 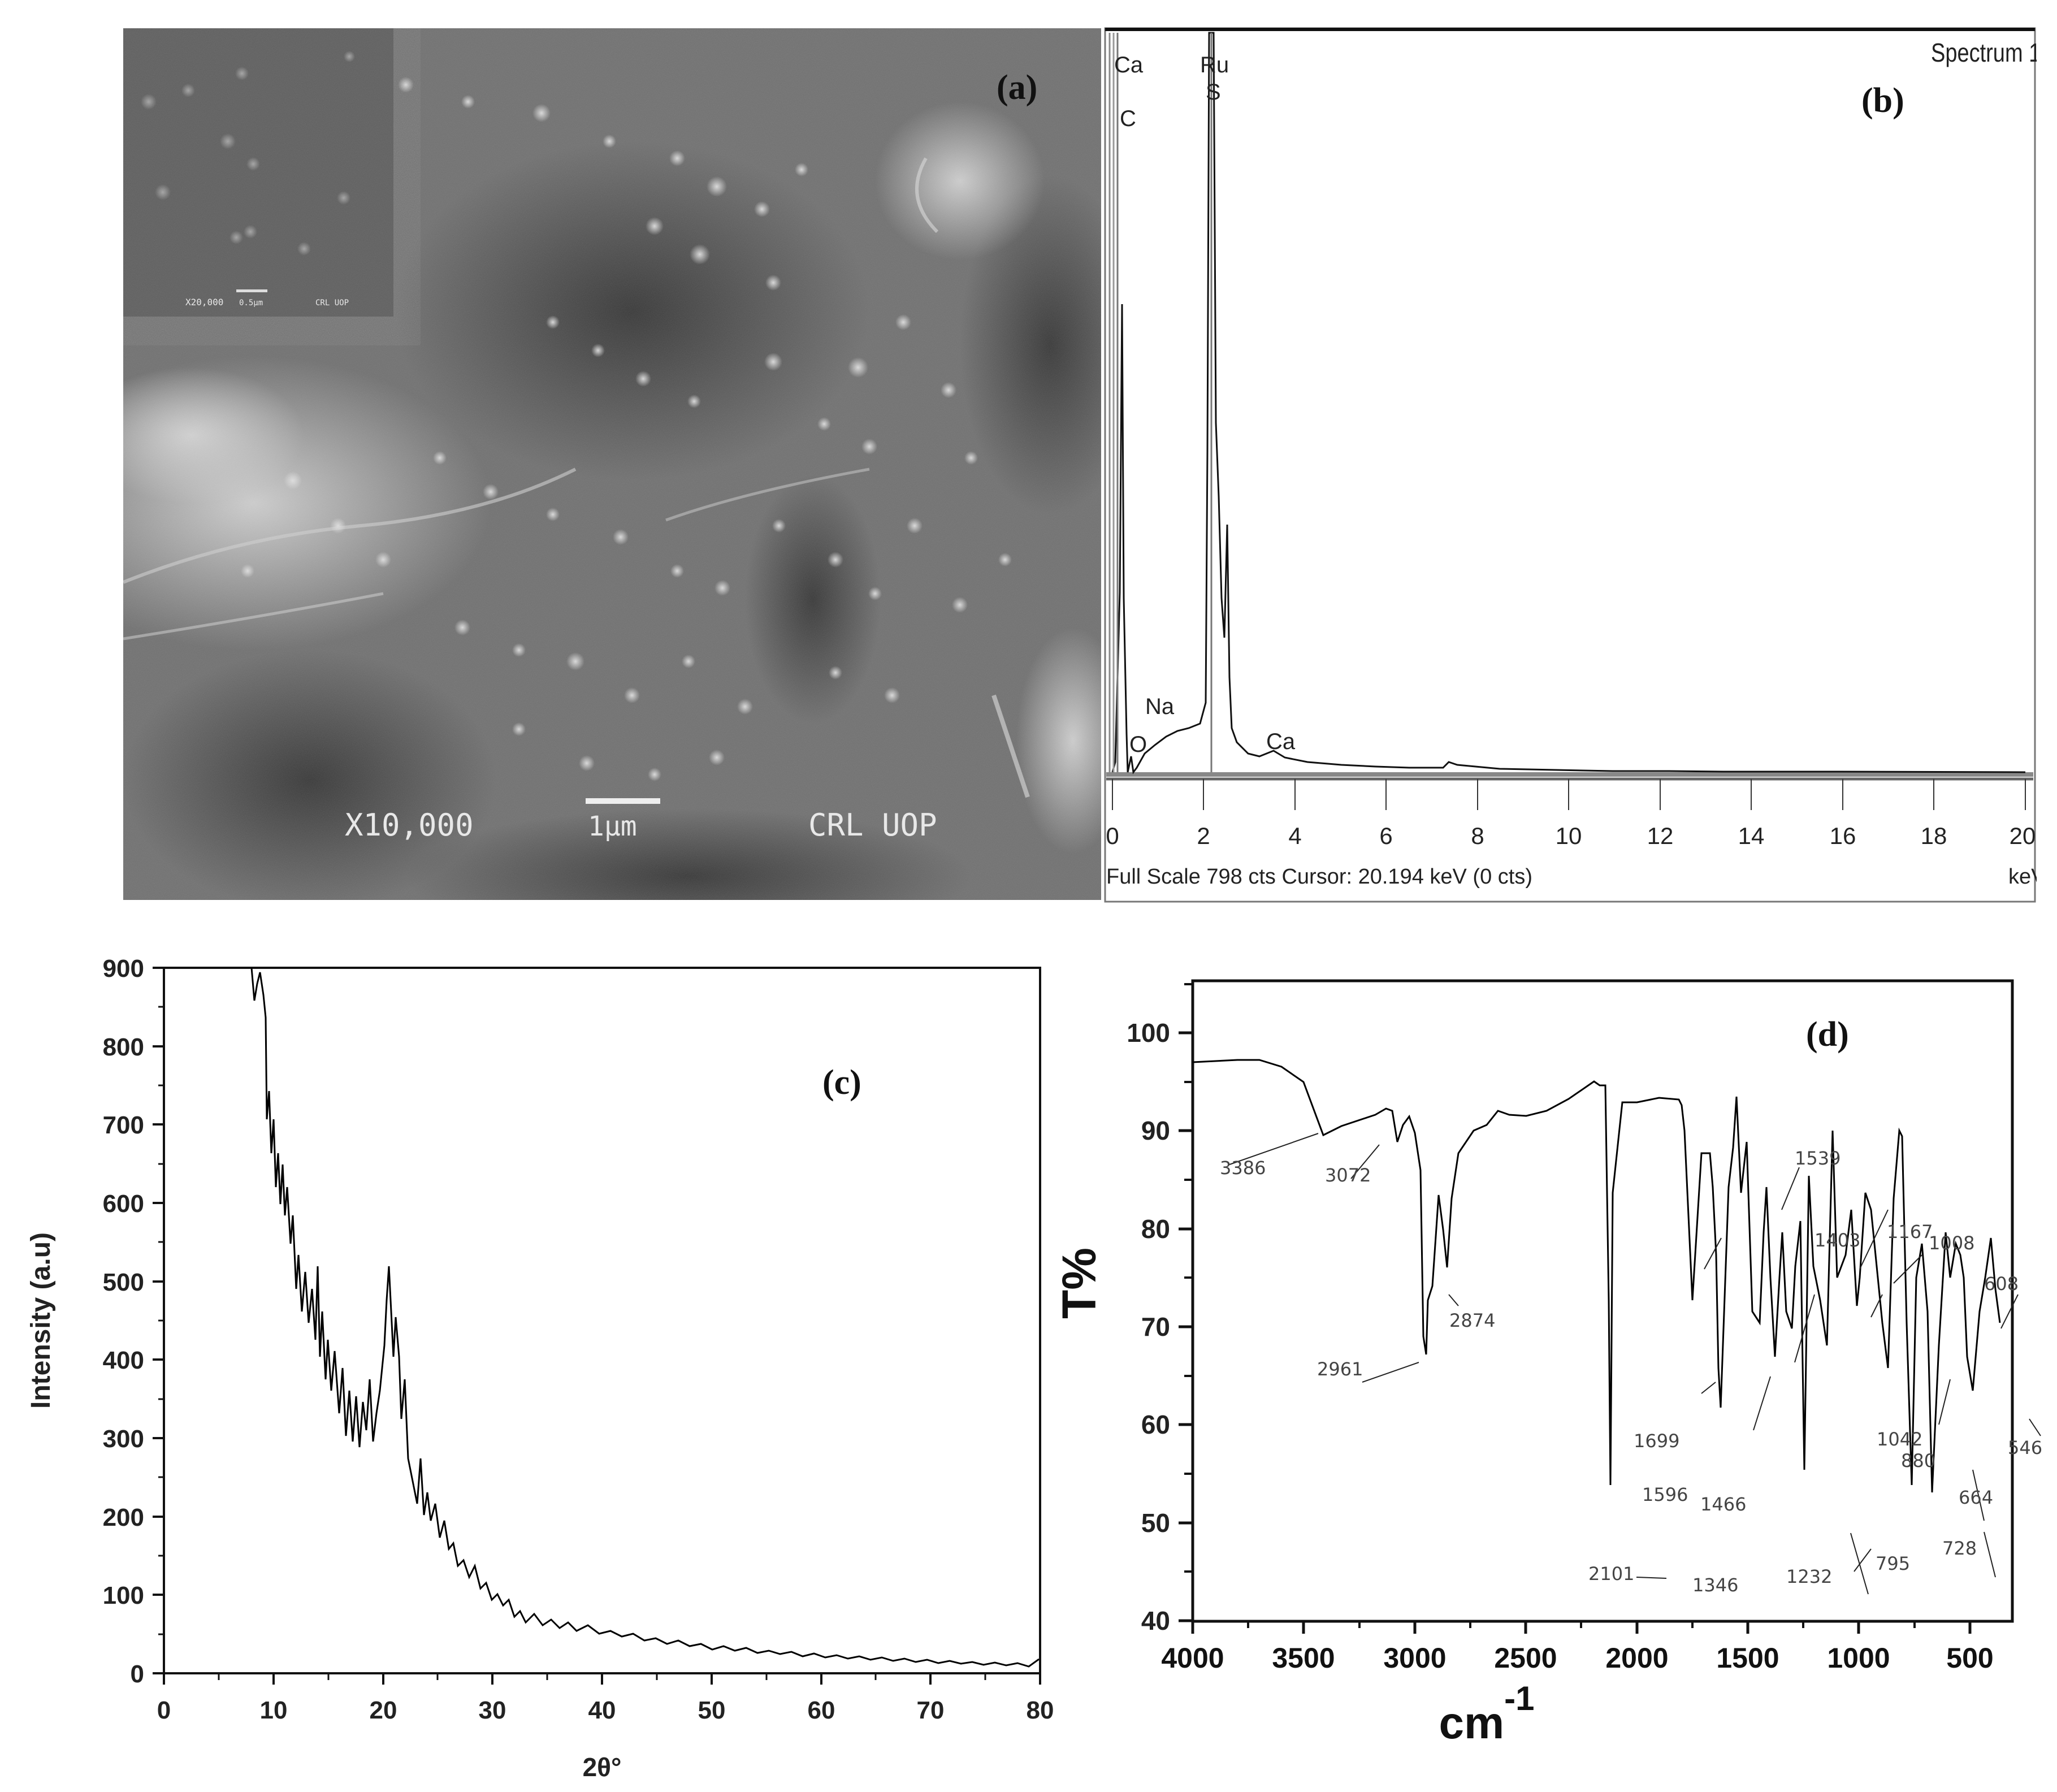 I want to click on svg-text: 300, so click(x=124, y=1439).